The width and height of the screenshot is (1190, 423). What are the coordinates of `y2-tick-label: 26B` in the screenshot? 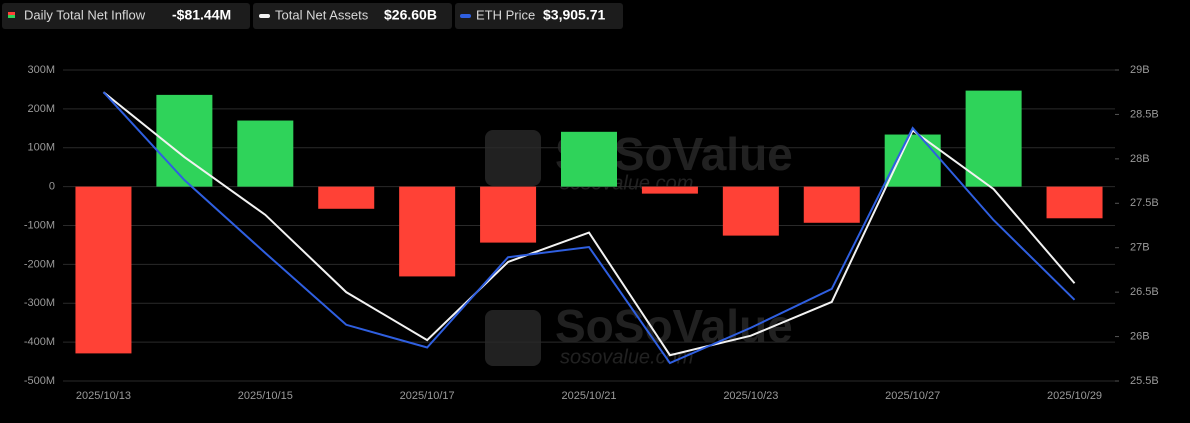 It's located at (1140, 336).